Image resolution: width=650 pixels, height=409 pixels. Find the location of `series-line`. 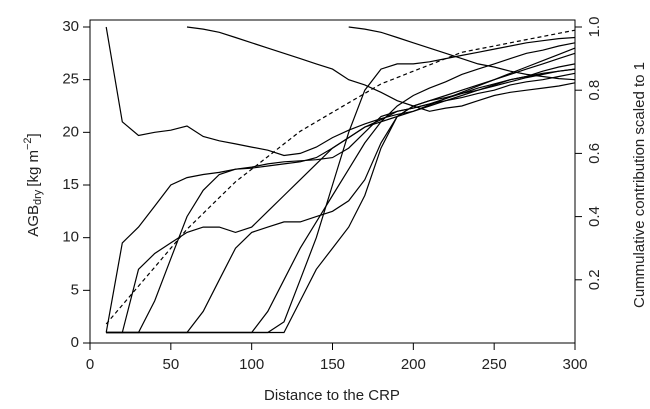

series-line is located at coordinates (381, 69).